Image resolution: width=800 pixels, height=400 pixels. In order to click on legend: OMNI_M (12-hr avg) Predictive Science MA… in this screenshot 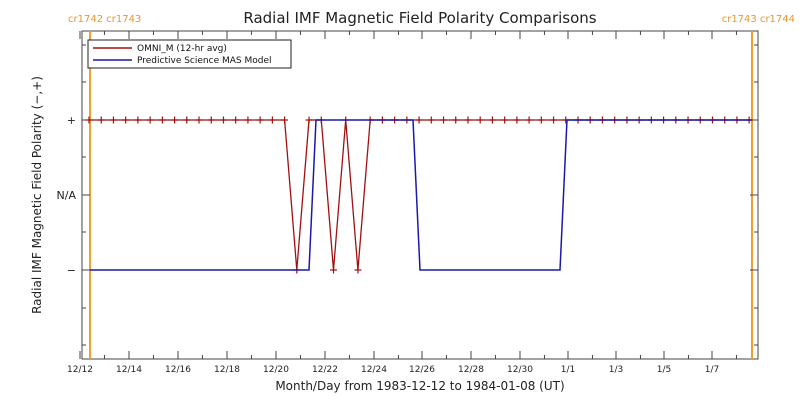, I will do `click(189, 54)`.